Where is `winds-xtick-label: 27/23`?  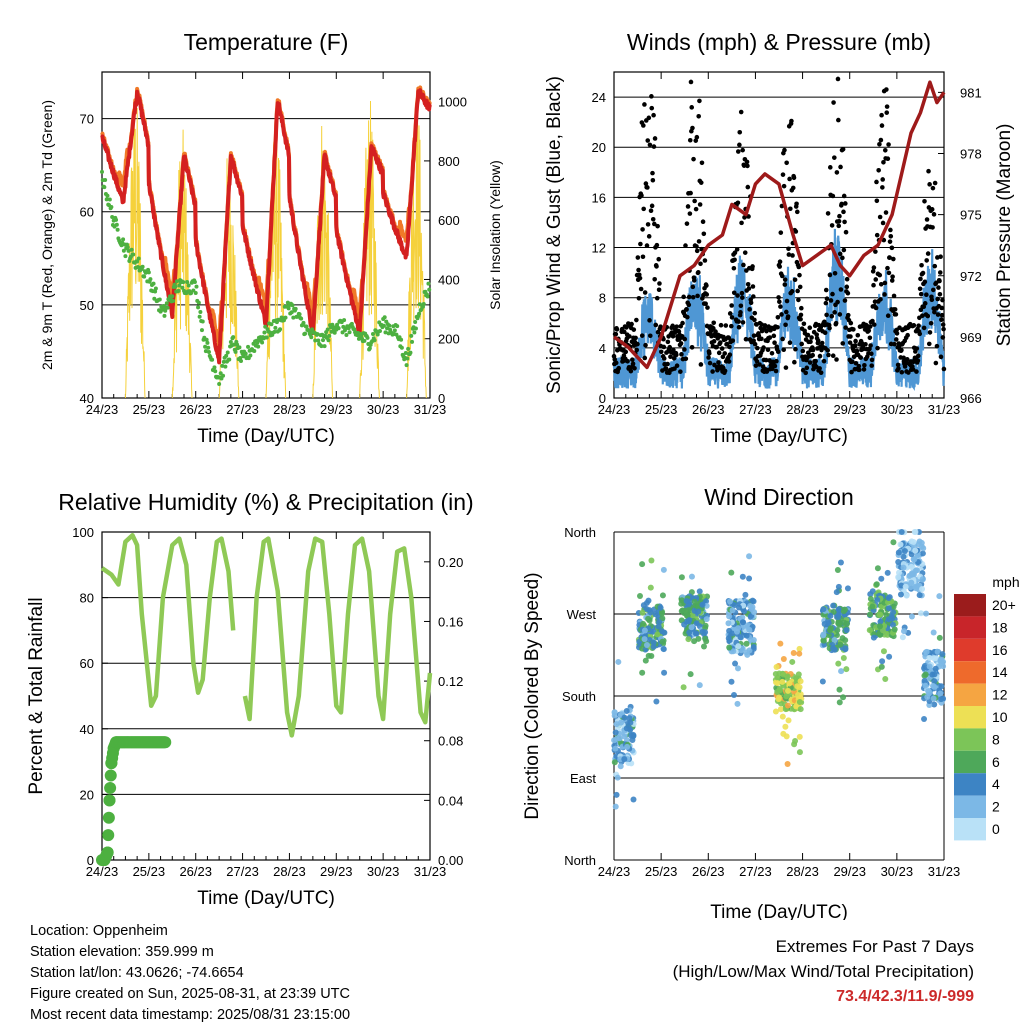 winds-xtick-label: 27/23 is located at coordinates (755, 409).